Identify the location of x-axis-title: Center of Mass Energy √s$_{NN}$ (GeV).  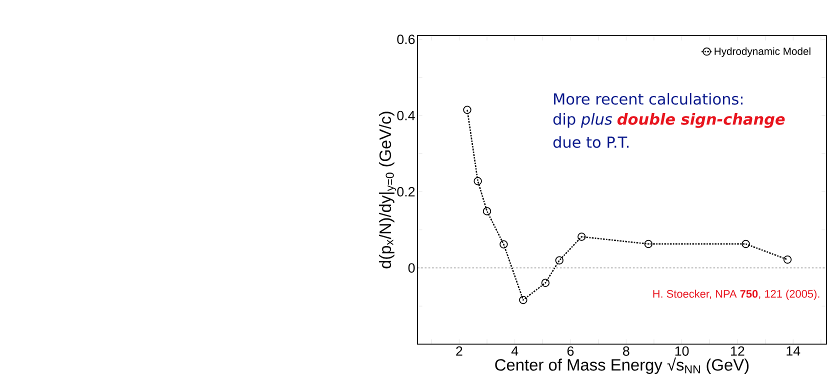
(622, 365).